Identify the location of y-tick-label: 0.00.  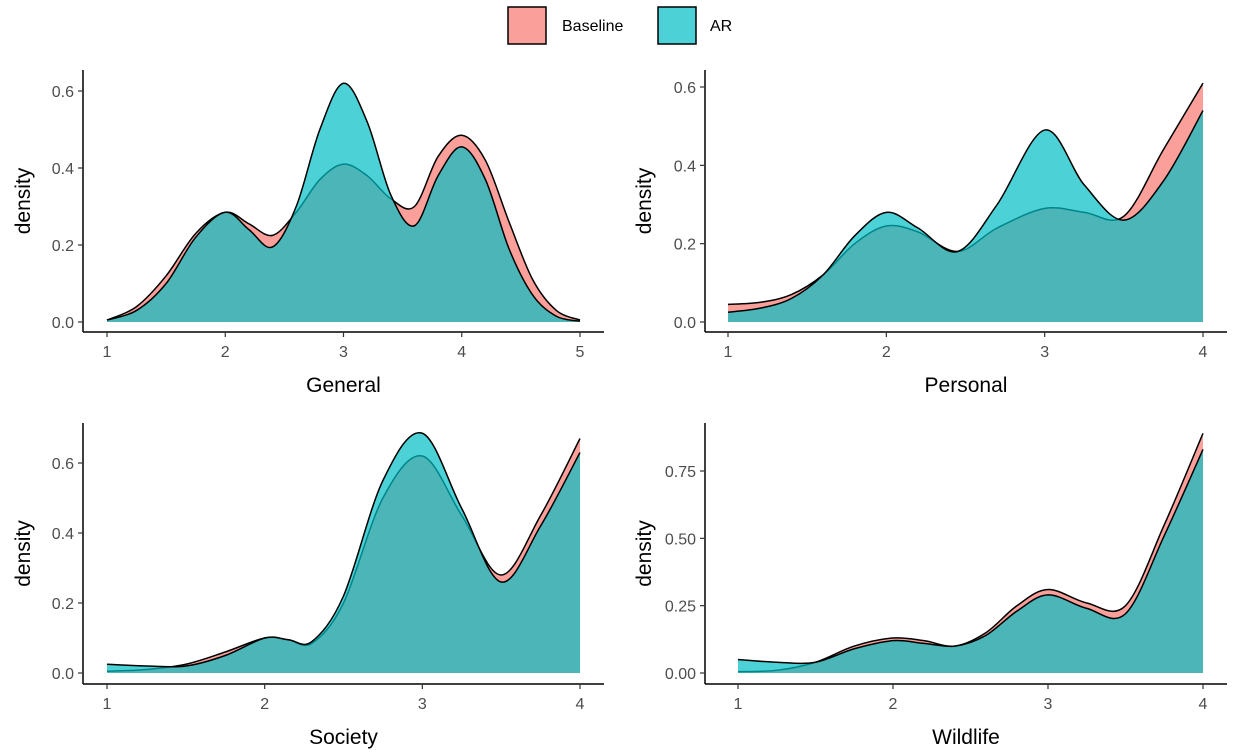
(680, 674).